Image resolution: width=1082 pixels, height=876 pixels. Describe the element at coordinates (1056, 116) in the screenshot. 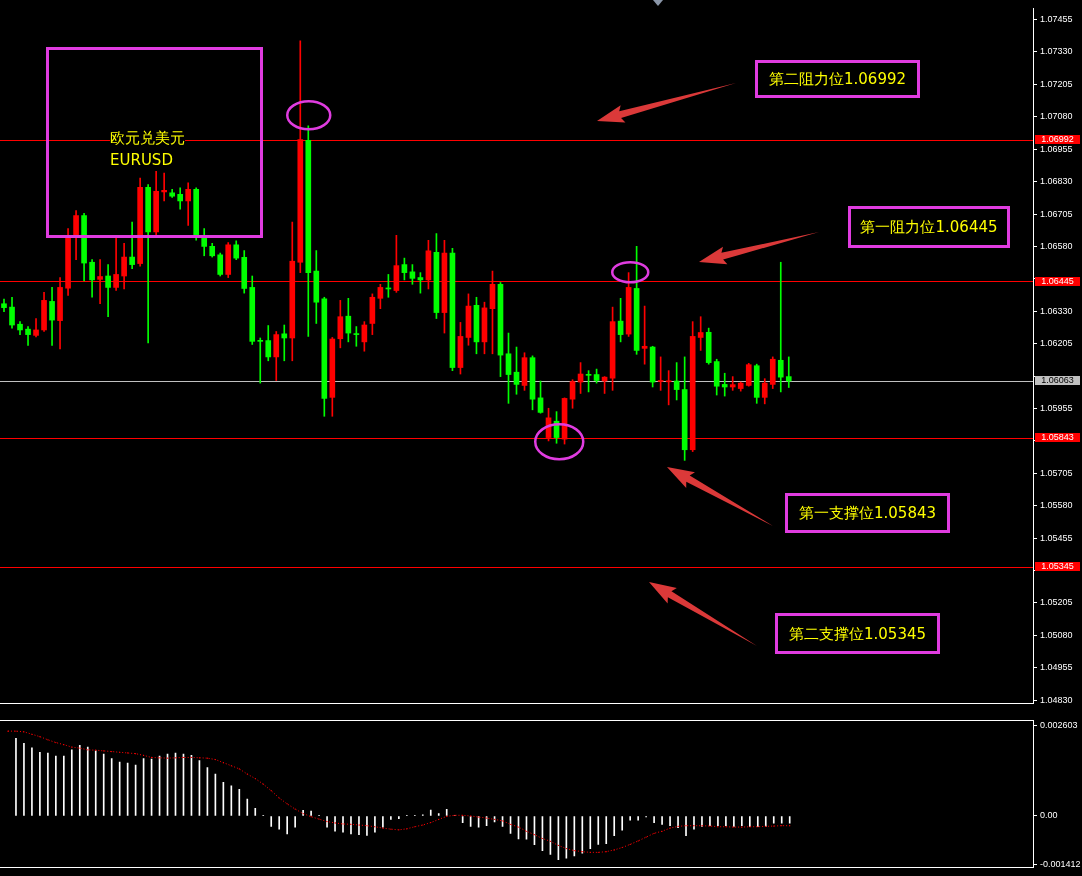

I see `y-tick-label: 1.07080` at that location.